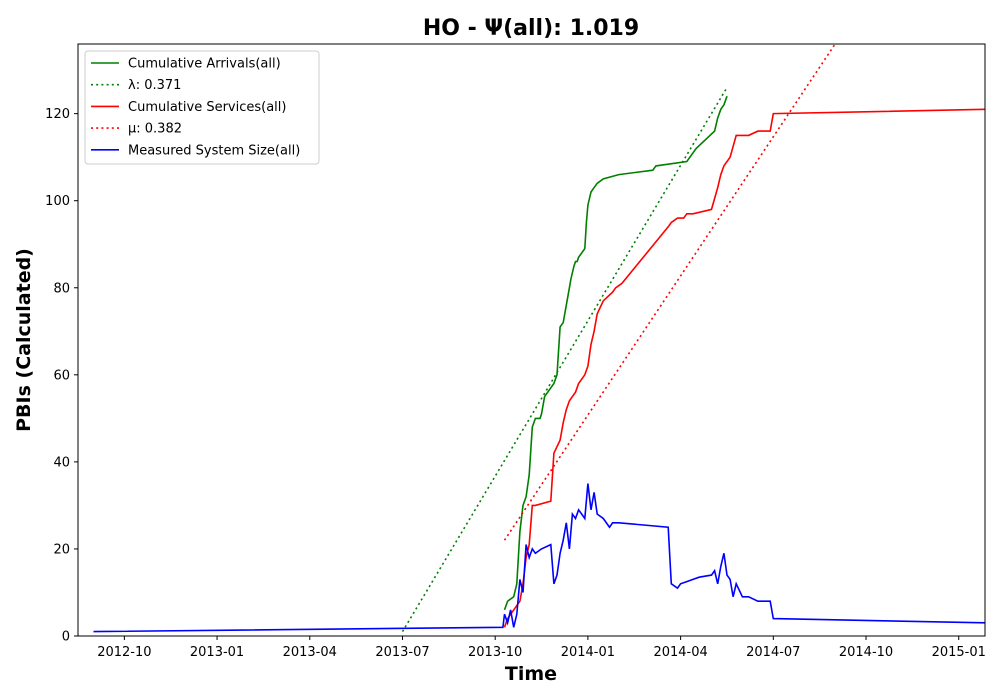  Describe the element at coordinates (155, 129) in the screenshot. I see `legend-label-4: μ: 0.382` at that location.